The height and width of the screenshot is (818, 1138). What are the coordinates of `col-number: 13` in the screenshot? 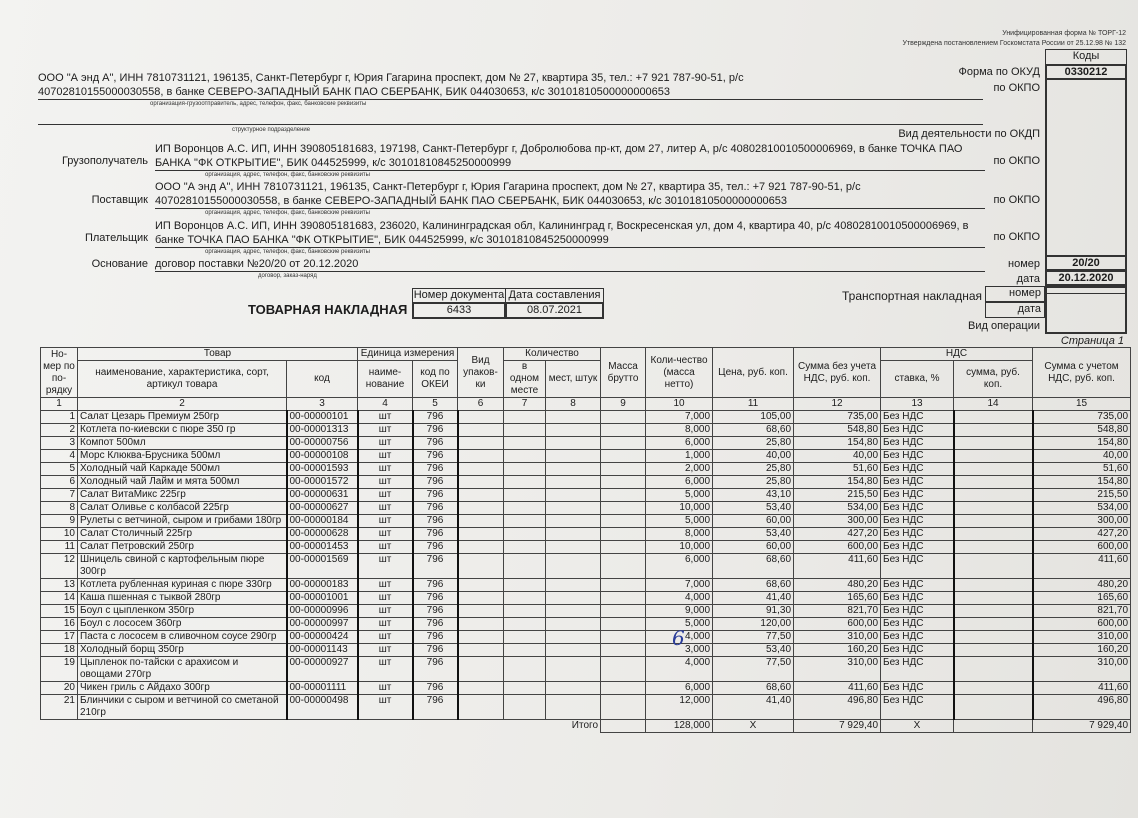 It's located at (917, 404).